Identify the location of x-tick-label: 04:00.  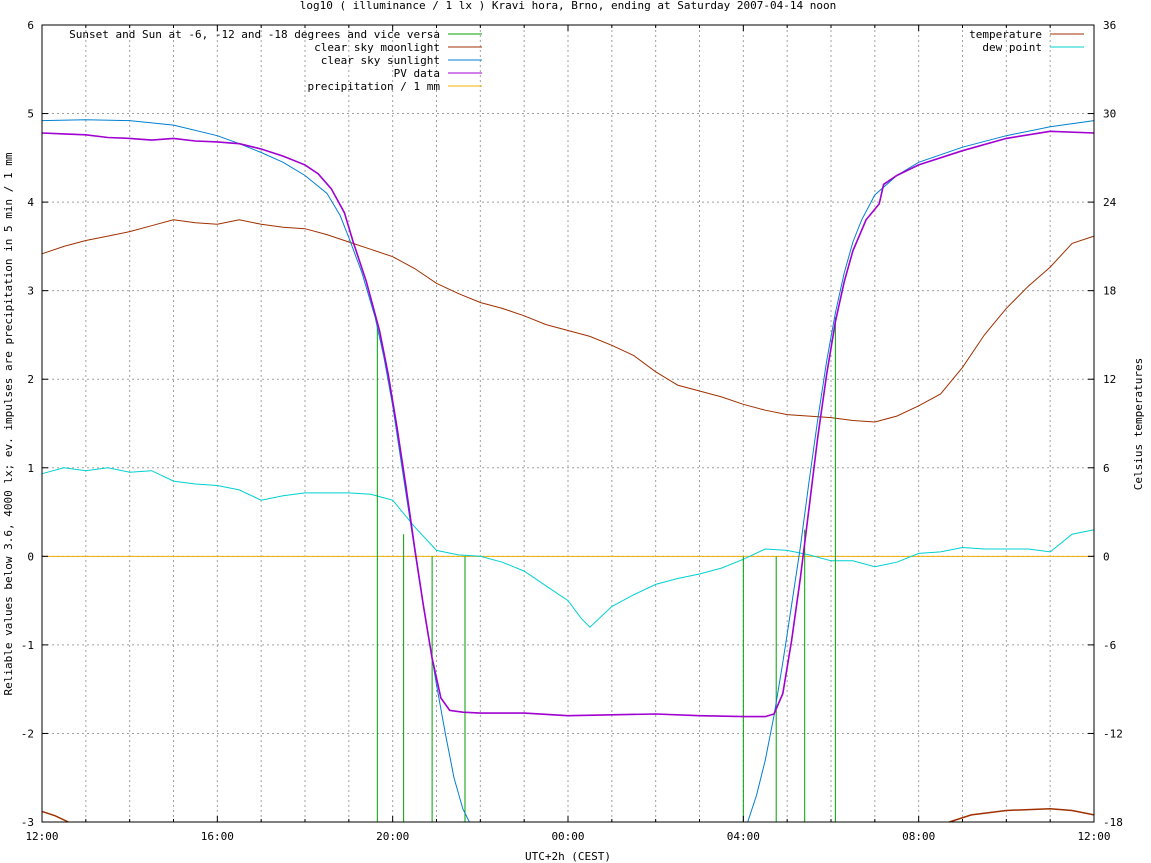
(743, 836).